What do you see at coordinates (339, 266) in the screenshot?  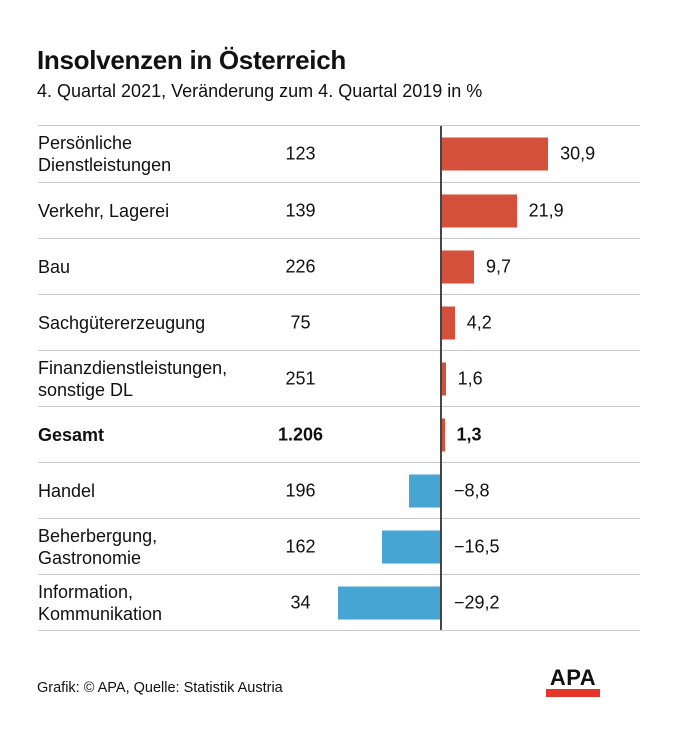 I see `chart-row: Bau 226 9,7` at bounding box center [339, 266].